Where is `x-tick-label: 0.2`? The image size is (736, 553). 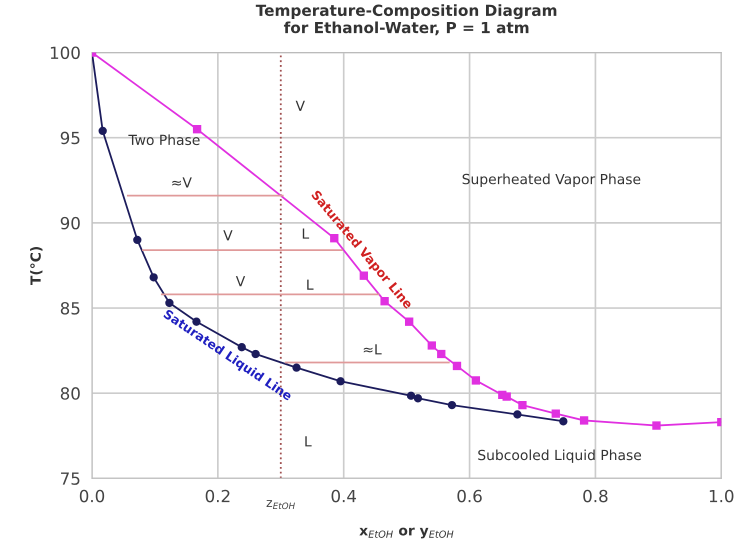 x-tick-label: 0.2 is located at coordinates (218, 496).